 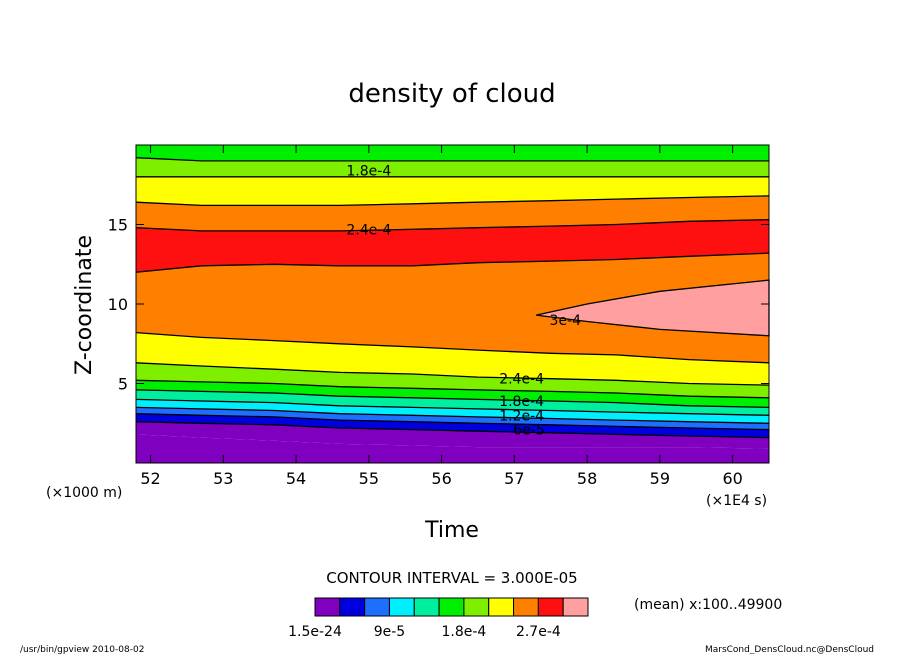 I want to click on x-tick-label-3: 55, so click(x=369, y=478).